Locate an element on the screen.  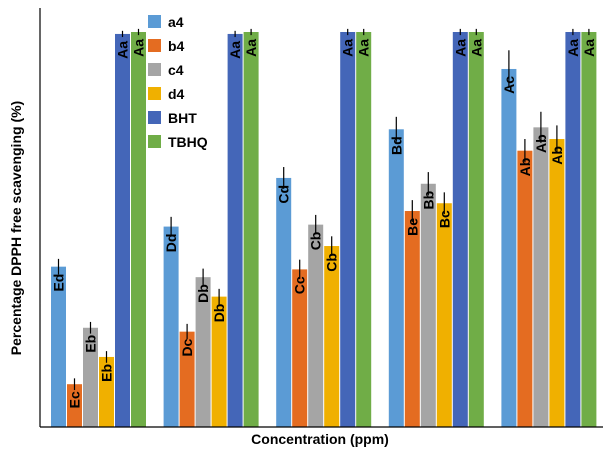
bar-label-c4-2: Db is located at coordinates (203, 293).